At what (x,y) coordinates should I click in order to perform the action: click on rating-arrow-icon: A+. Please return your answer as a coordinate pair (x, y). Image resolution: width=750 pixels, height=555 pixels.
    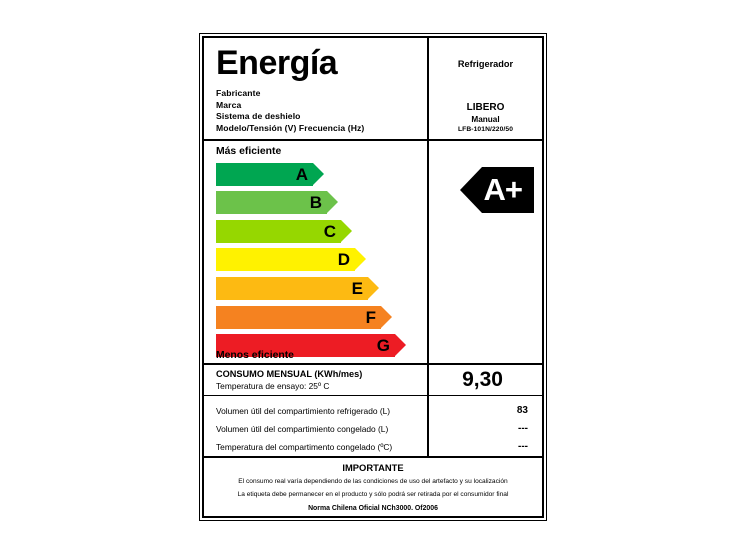
    Looking at the image, I should click on (496, 189).